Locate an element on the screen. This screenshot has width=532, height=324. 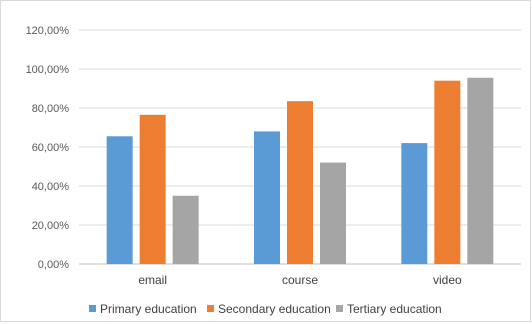
bar-course-secondary-education is located at coordinates (300, 182).